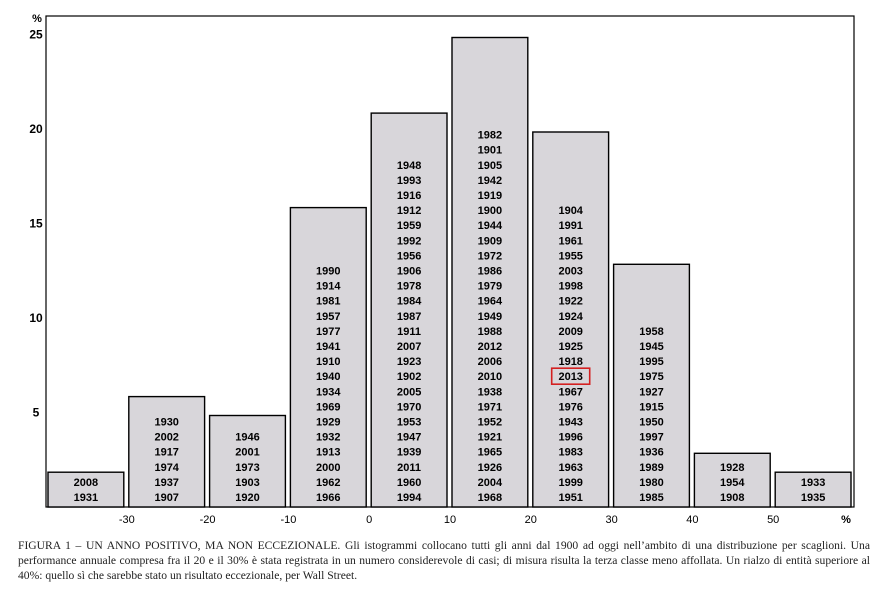 Image resolution: width=888 pixels, height=600 pixels. I want to click on year-label: 1953, so click(409, 423).